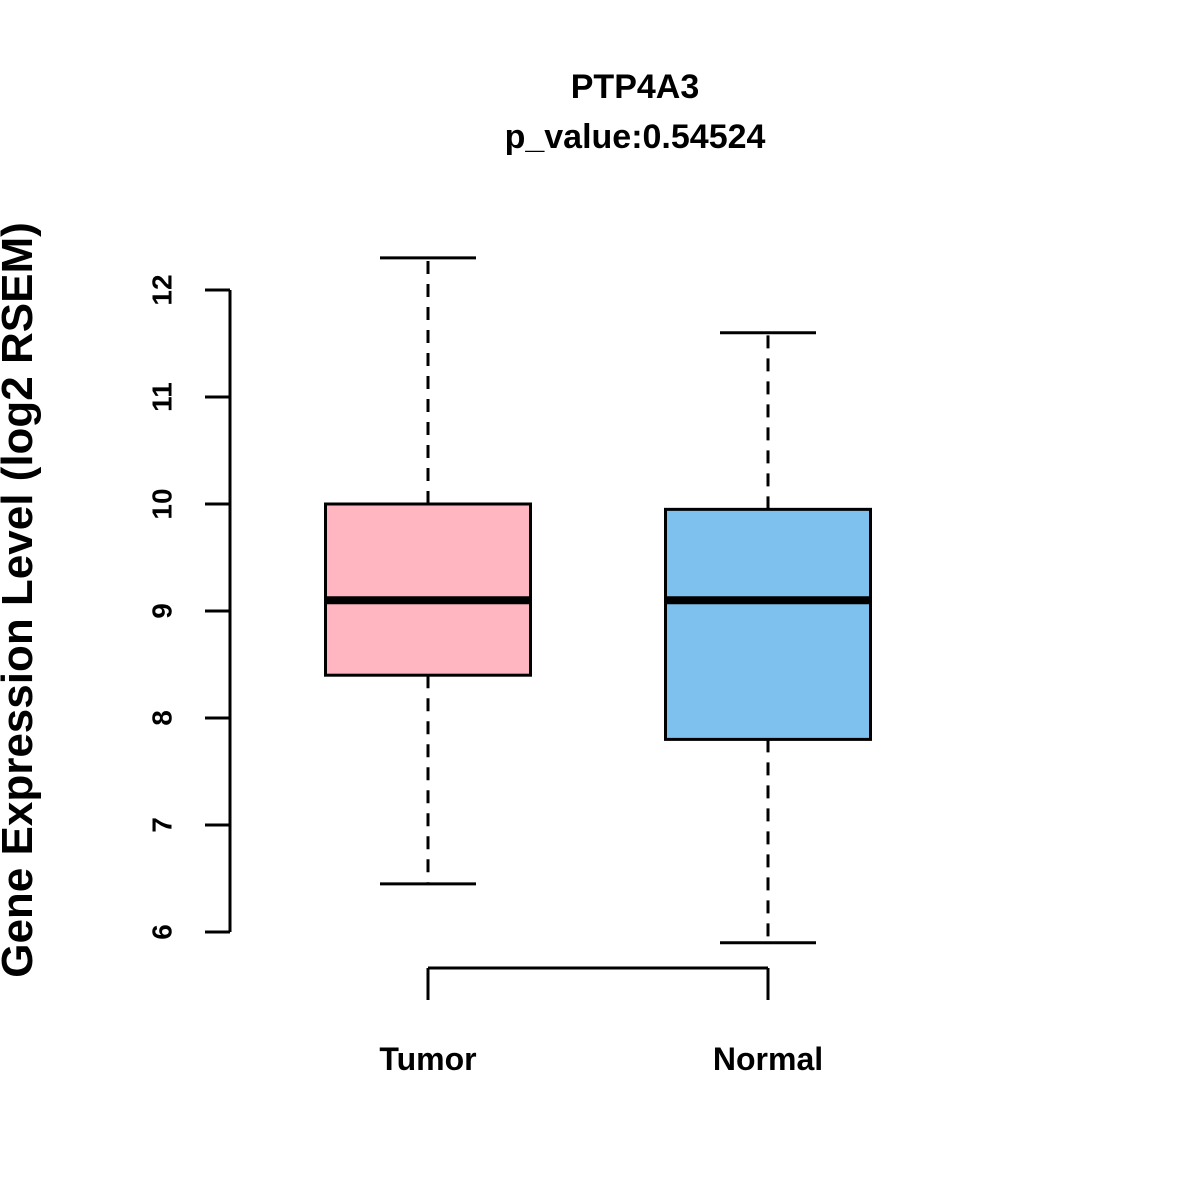  I want to click on y-axis-label: Gene Expression Level (log2 RSEM), so click(21, 600).